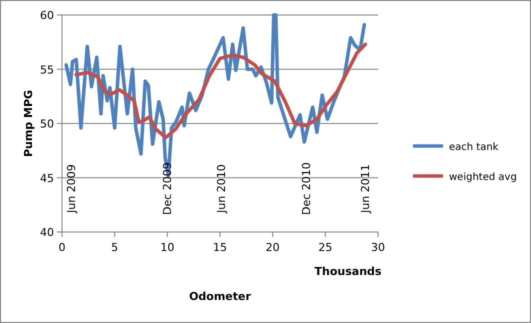  What do you see at coordinates (47, 178) in the screenshot?
I see `y-tick-label: 45` at bounding box center [47, 178].